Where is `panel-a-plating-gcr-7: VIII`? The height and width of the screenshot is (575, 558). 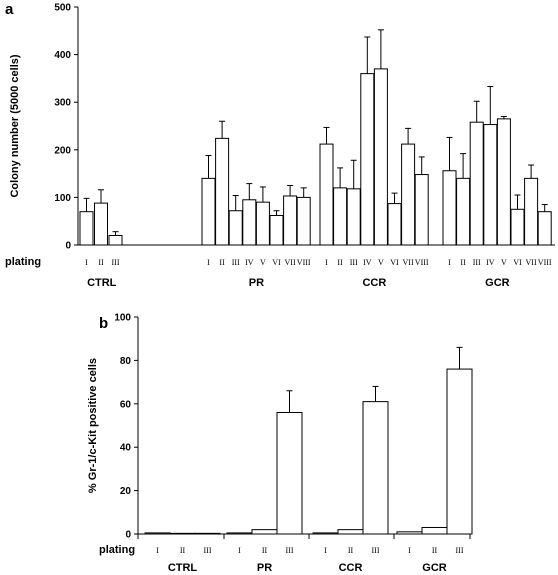
panel-a-plating-gcr-7: VIII is located at coordinates (545, 262).